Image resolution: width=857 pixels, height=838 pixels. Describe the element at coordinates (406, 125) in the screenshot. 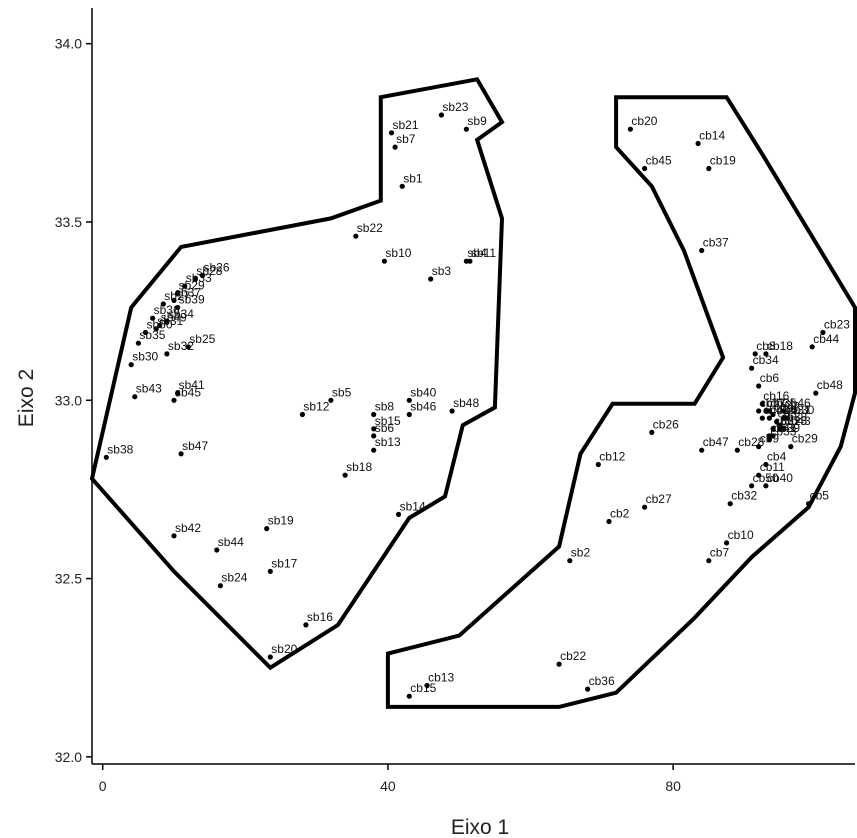

I see `point-label-sb21: sb21` at that location.